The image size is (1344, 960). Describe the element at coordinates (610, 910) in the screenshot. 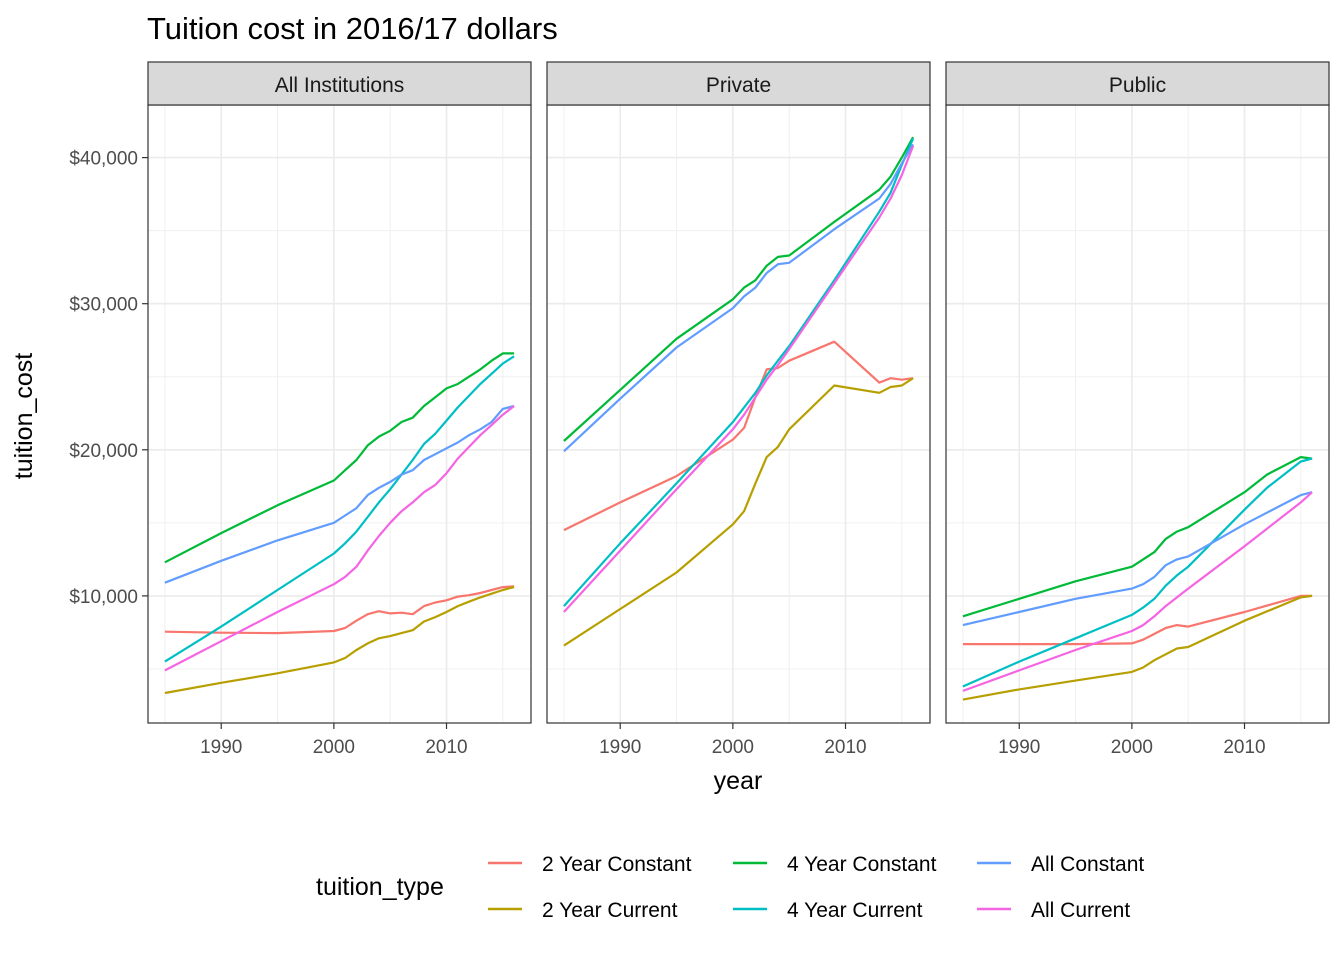

I see `legend-label: 2 Year Current` at that location.